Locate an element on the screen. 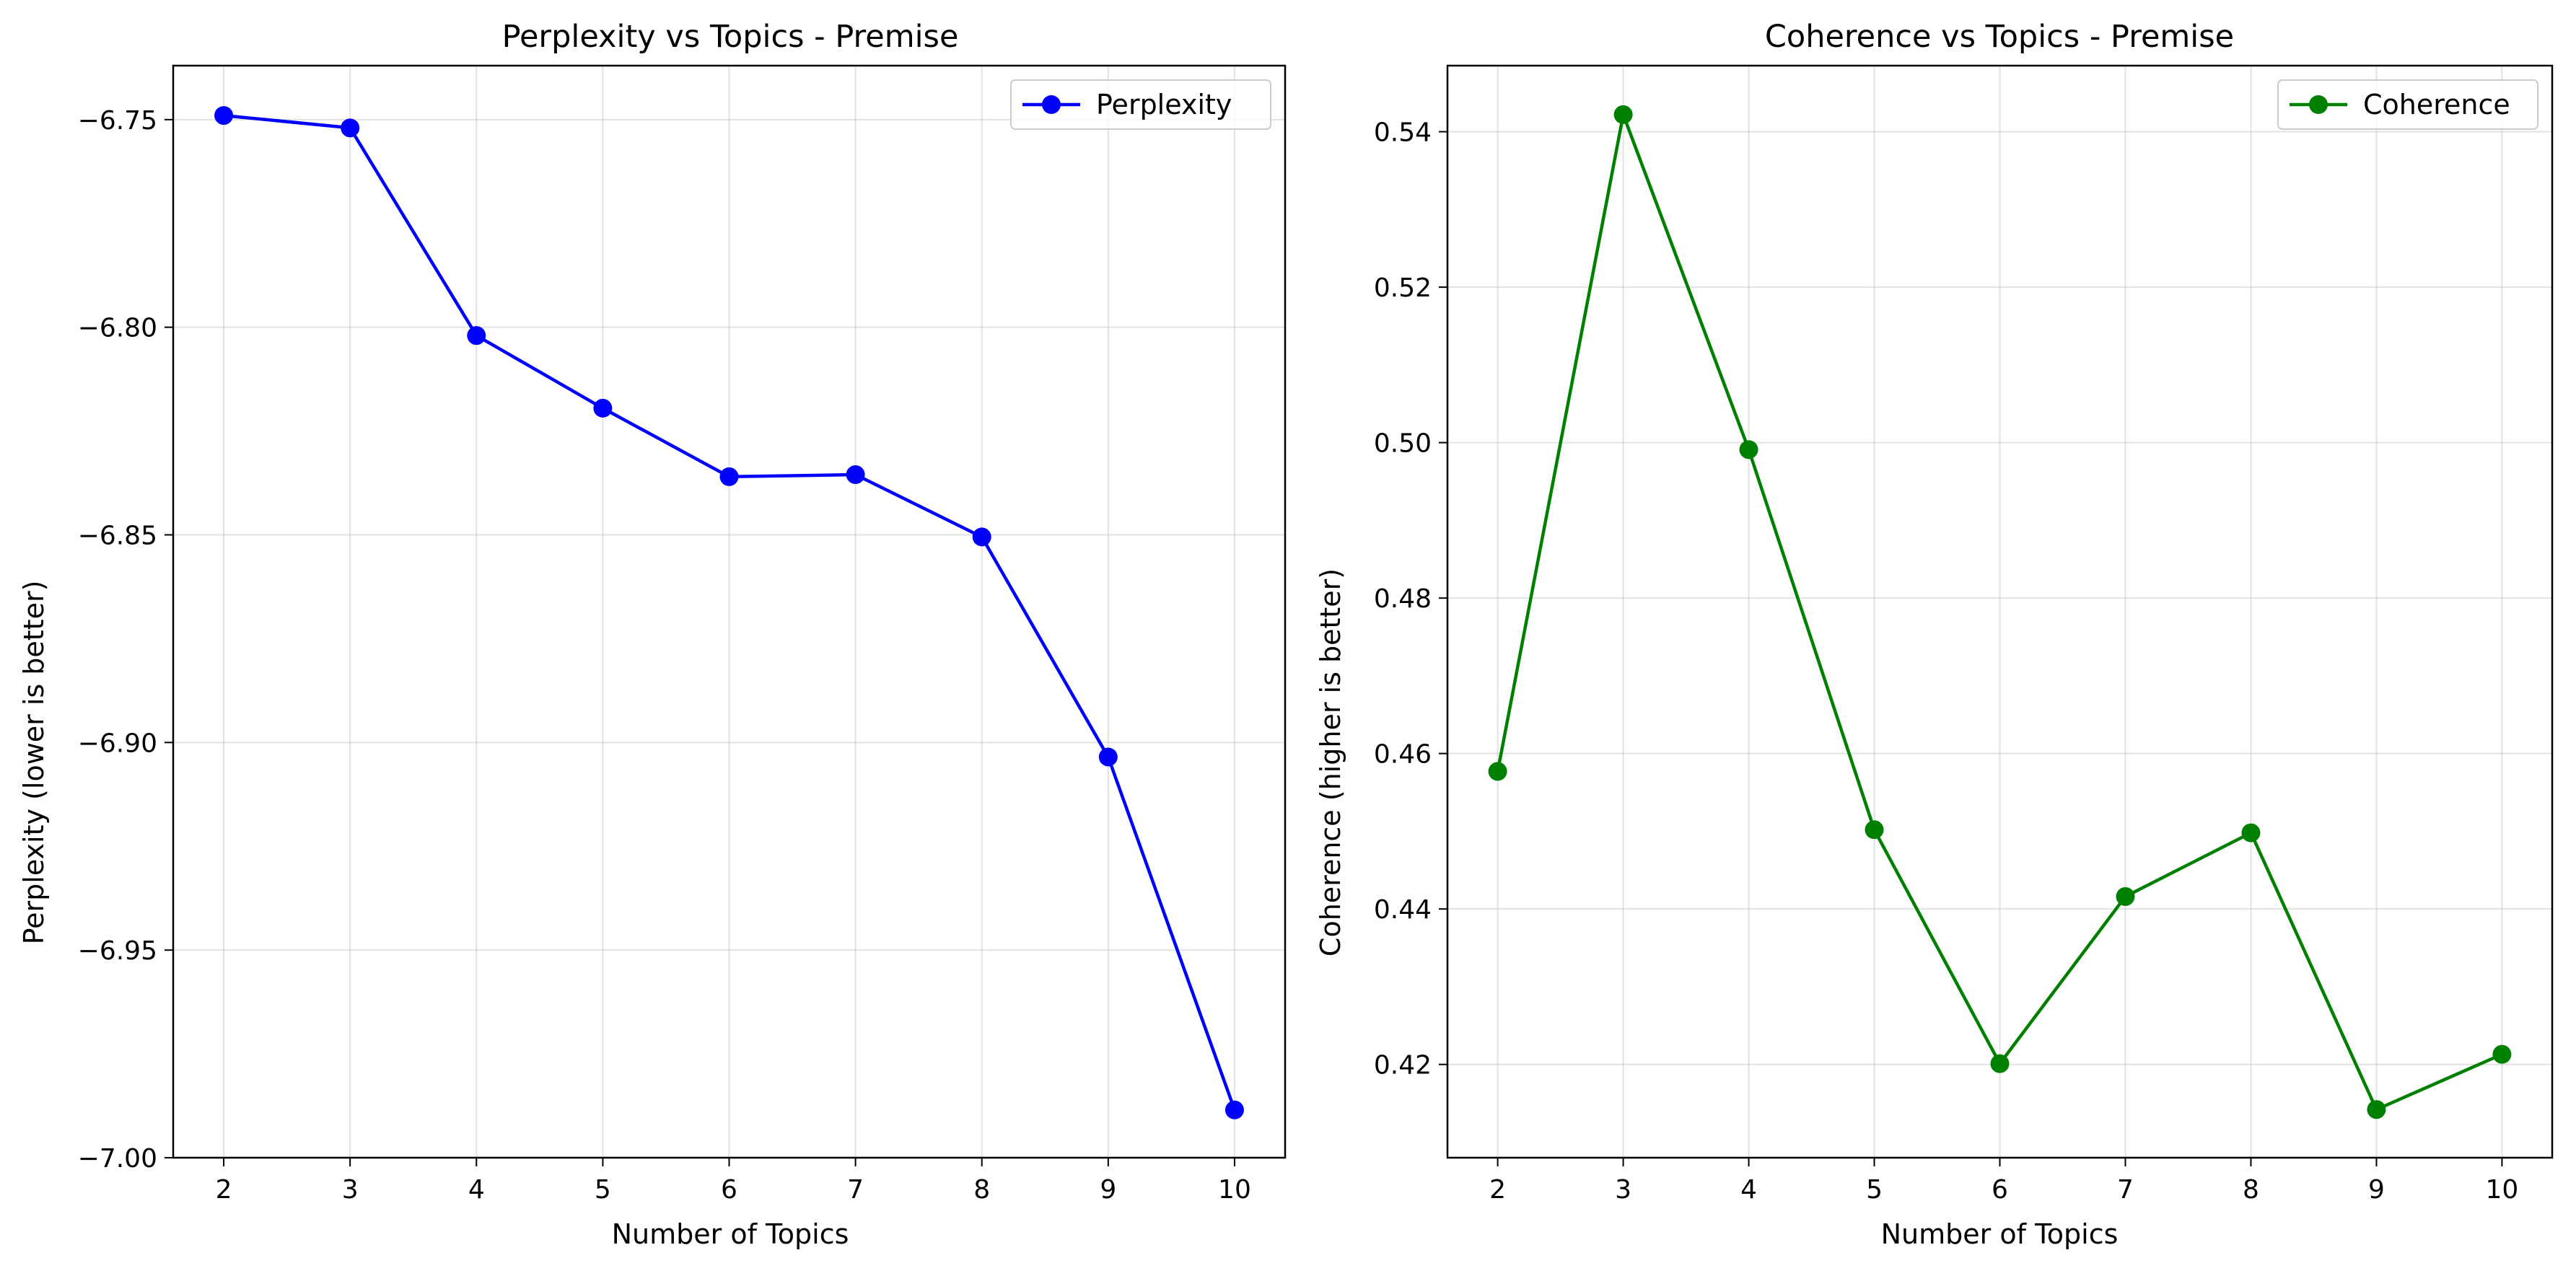  perplexity-y-tick-label: −6.95 is located at coordinates (118, 951).